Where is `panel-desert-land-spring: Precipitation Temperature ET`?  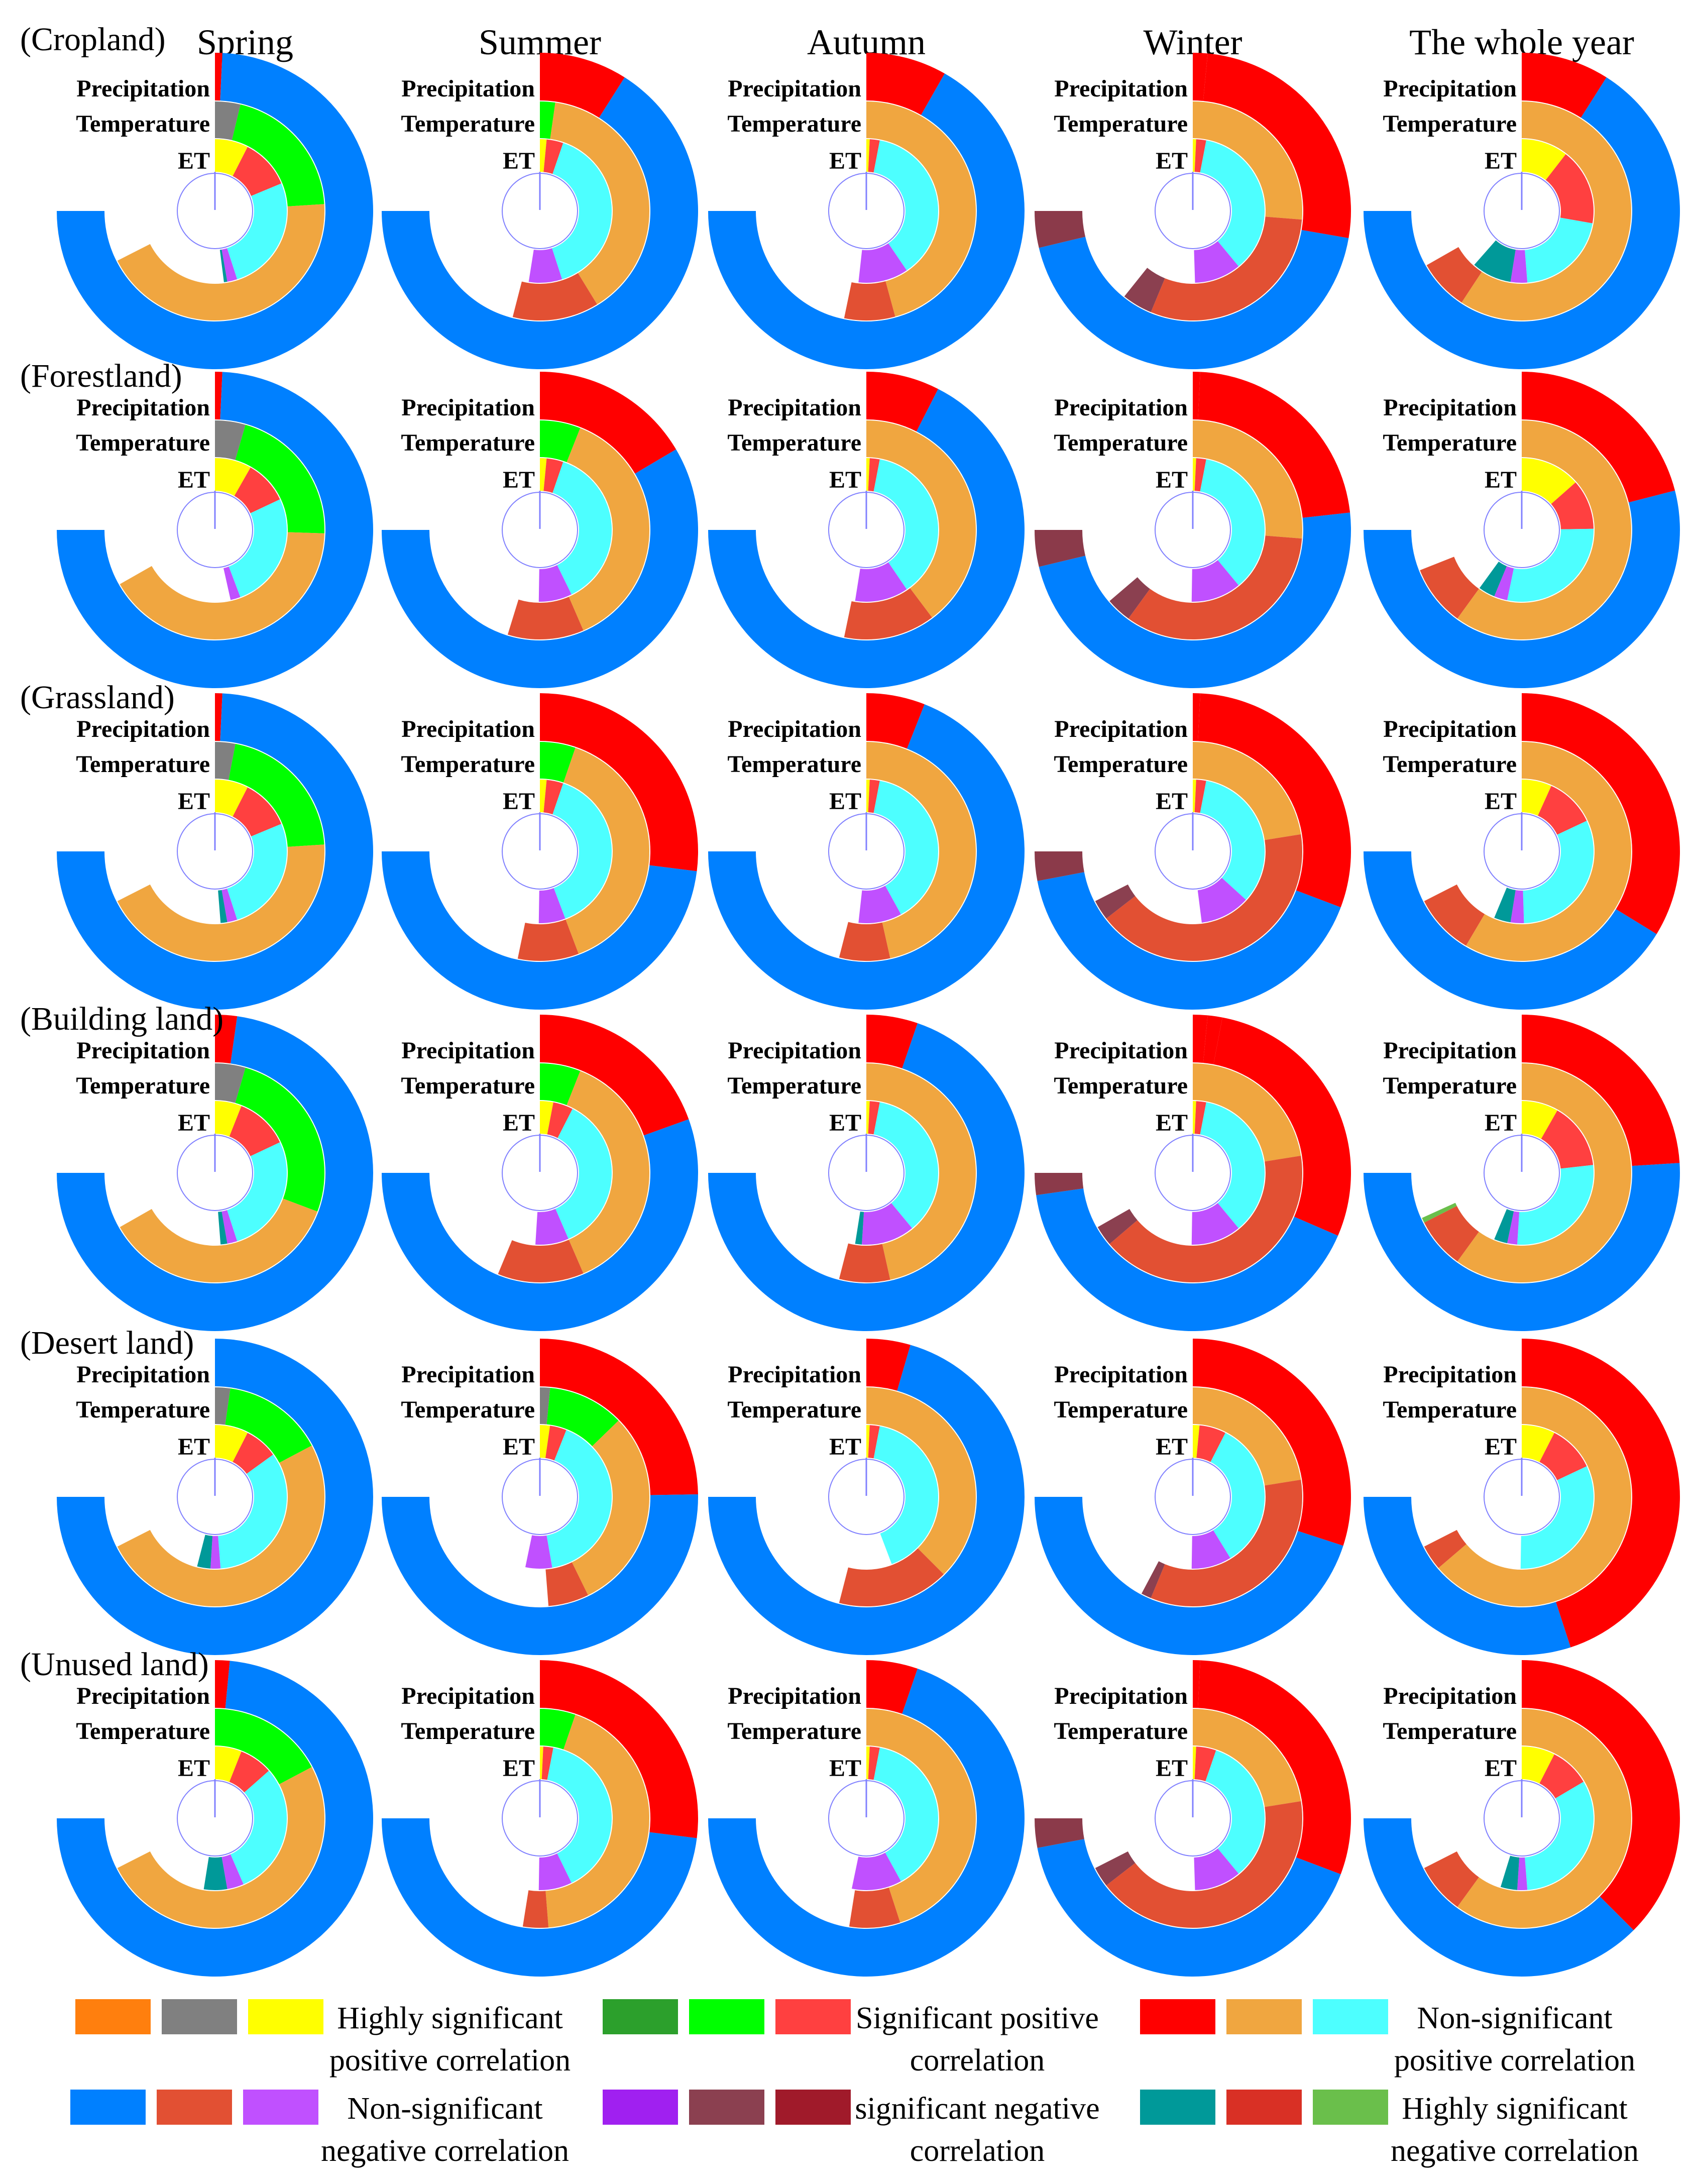 panel-desert-land-spring: Precipitation Temperature ET is located at coordinates (215, 1497).